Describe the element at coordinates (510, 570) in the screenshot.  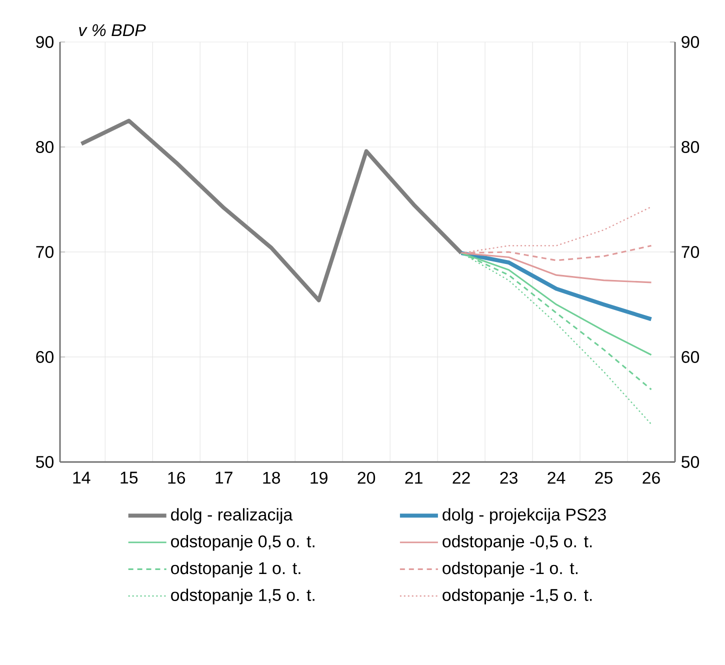
I see `legend-label: odstopanje -1 o. t.` at that location.